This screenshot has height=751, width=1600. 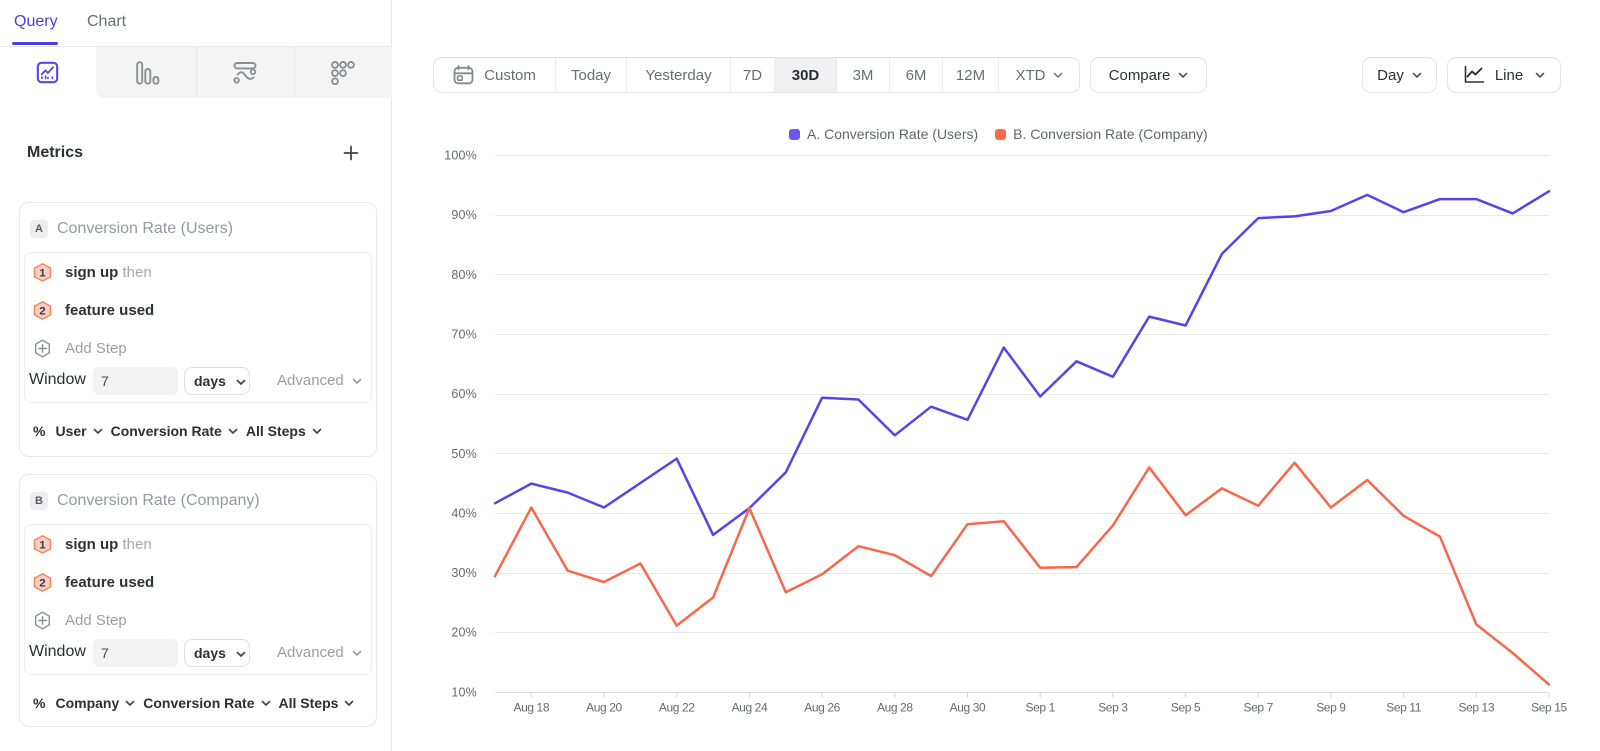 I want to click on svg-text: Sep 3, so click(x=1113, y=708).